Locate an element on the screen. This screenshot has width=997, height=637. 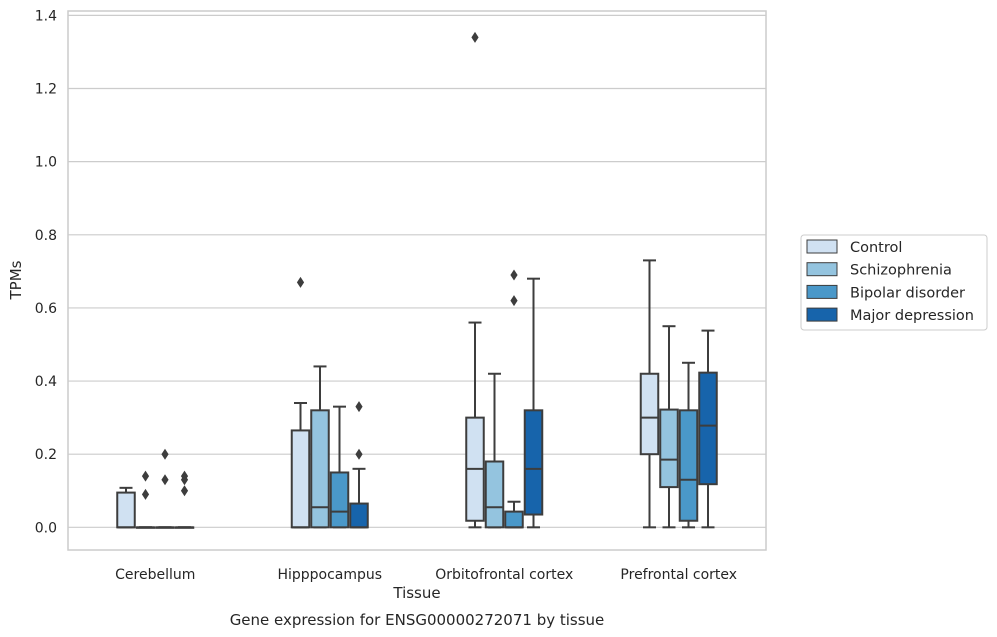
x-tick-label: Orbitofrontal cortex is located at coordinates (504, 575).